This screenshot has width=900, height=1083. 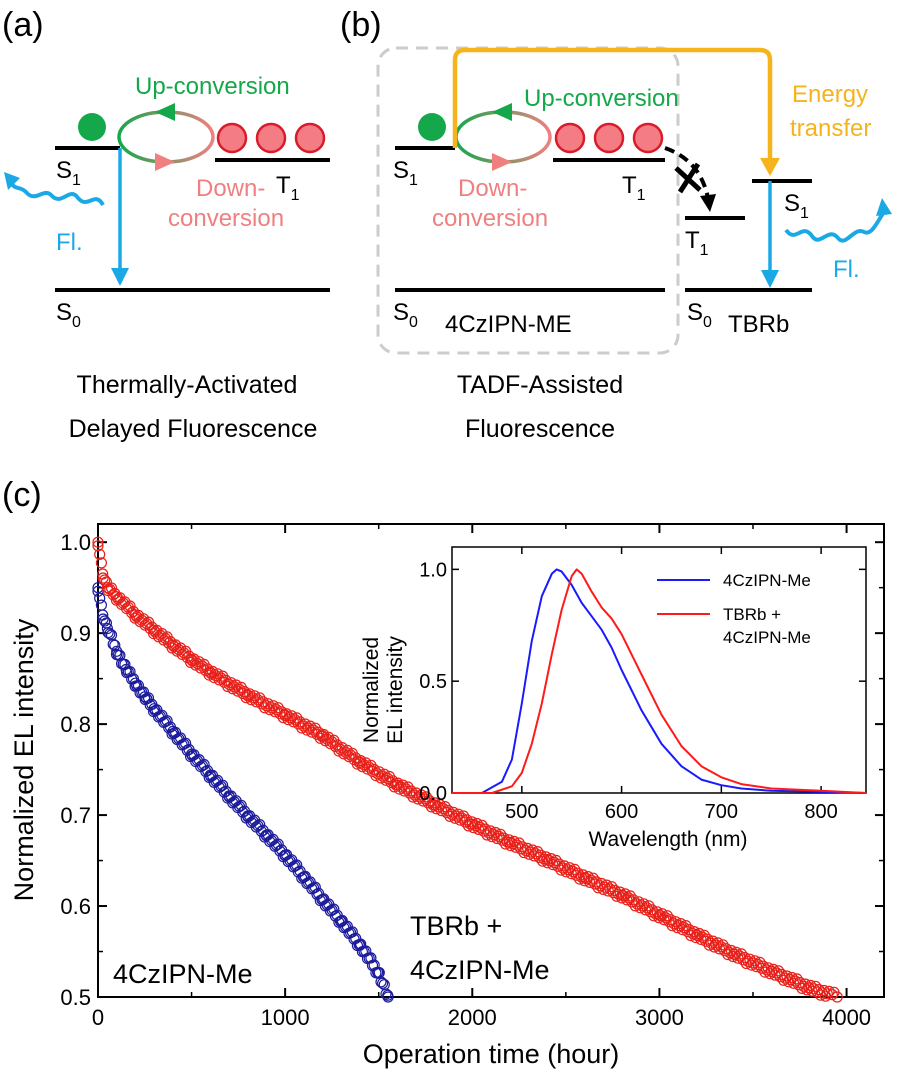 What do you see at coordinates (433, 570) in the screenshot?
I see `inset-y-tick-label: 1.0` at bounding box center [433, 570].